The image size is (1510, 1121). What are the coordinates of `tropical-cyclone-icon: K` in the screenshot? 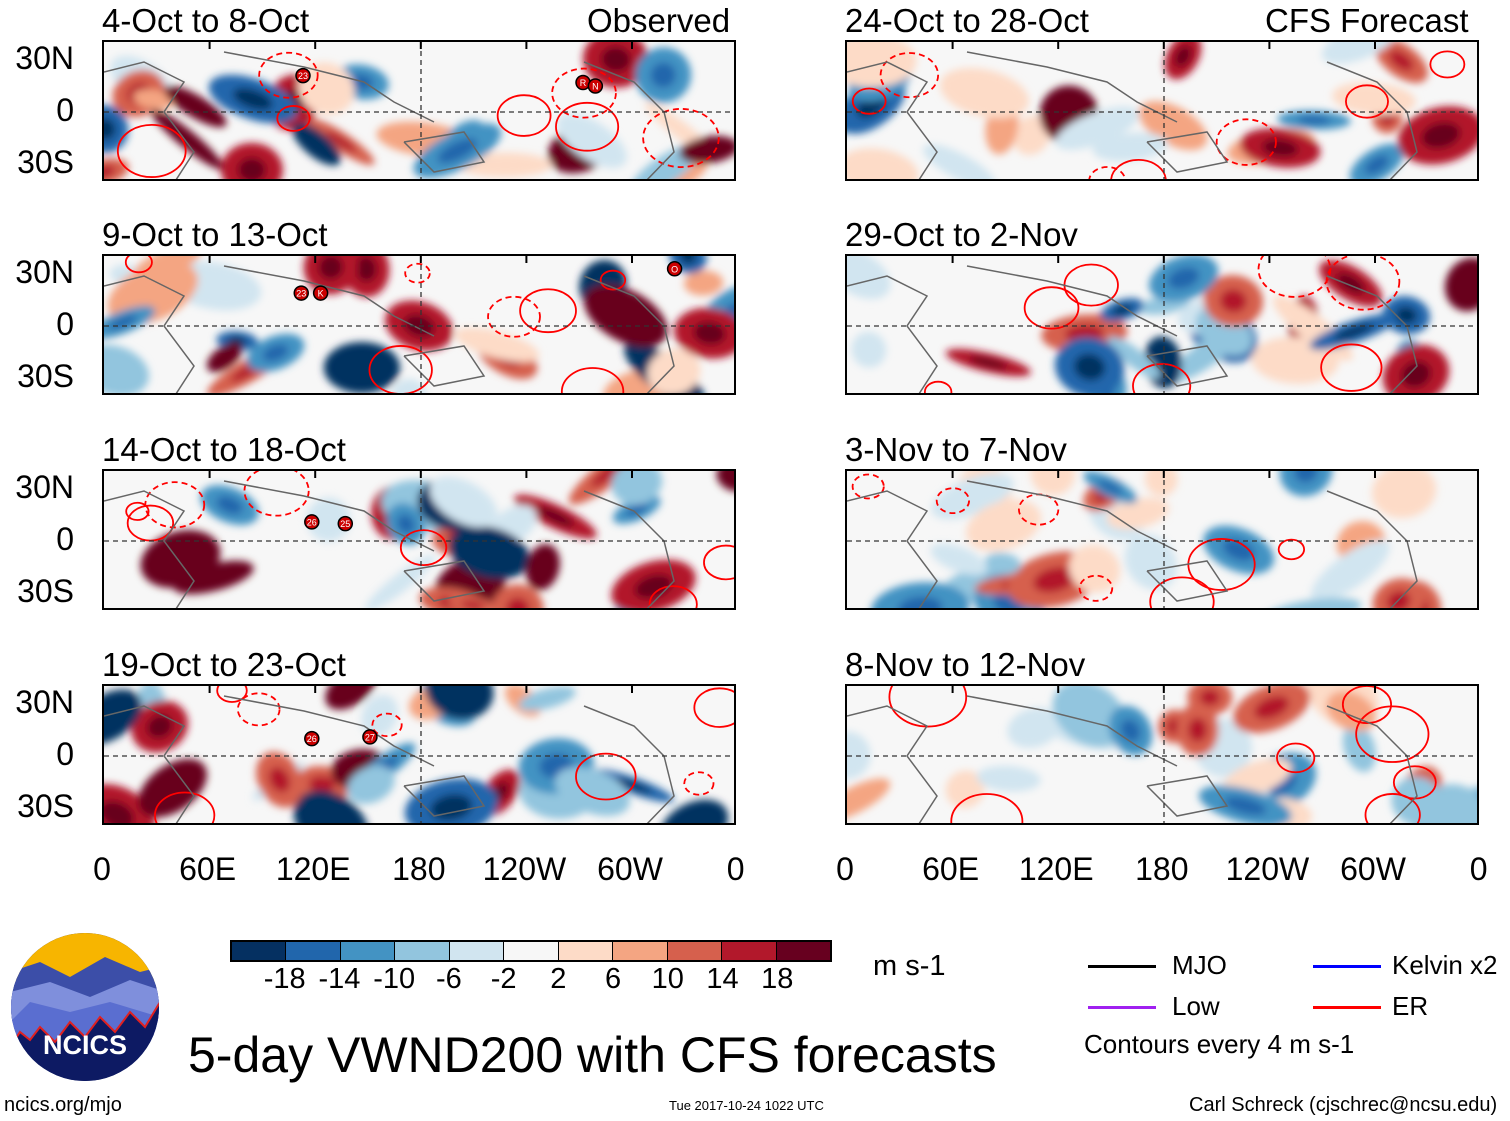 It's located at (320, 293).